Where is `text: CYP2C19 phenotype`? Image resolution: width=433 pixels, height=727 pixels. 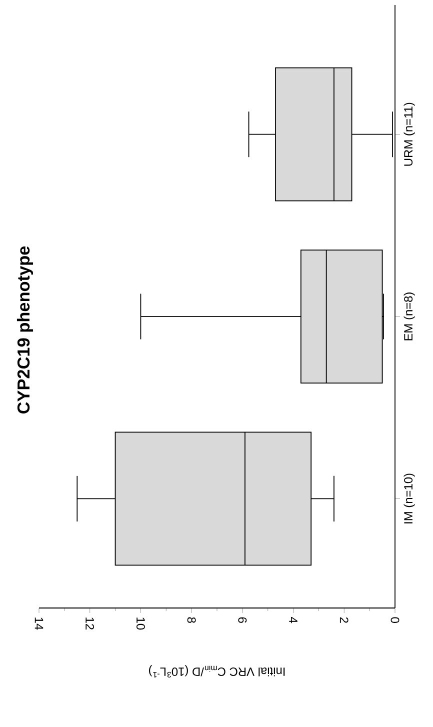
text: CYP2C19 phenotype is located at coordinates (25, 330).